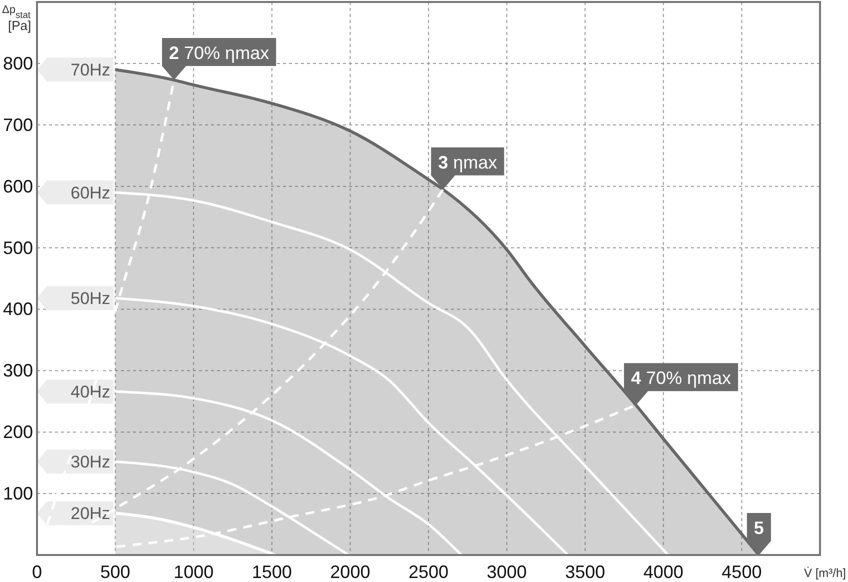 This screenshot has width=848, height=582. I want to click on y-tick-label: 400, so click(17, 309).